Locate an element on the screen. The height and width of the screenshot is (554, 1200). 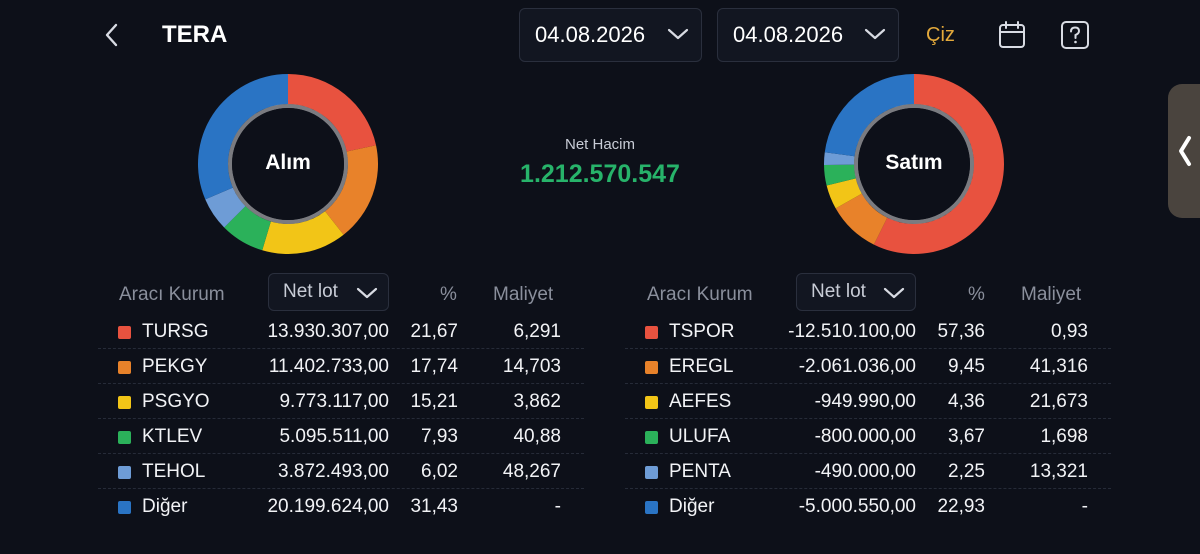
net-lot-value: 3.872.493,00 is located at coordinates (333, 471).